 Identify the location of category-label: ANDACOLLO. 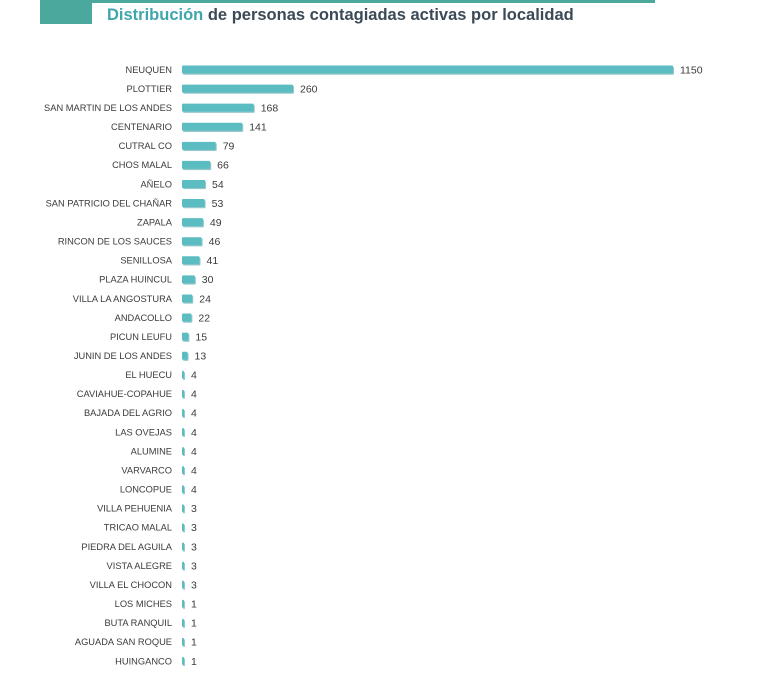
(143, 318).